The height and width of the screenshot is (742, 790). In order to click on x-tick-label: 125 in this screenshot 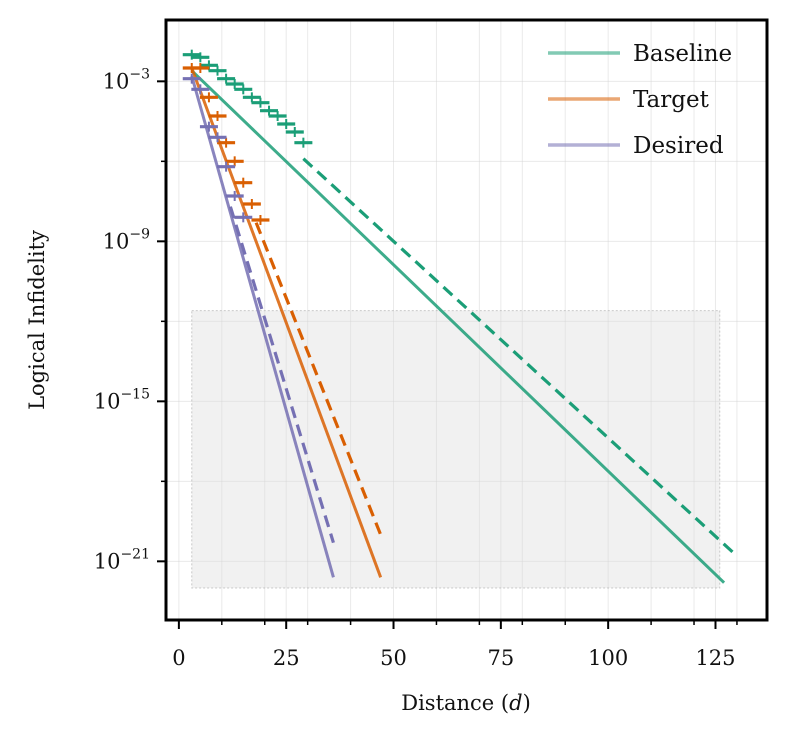, I will do `click(715, 658)`.